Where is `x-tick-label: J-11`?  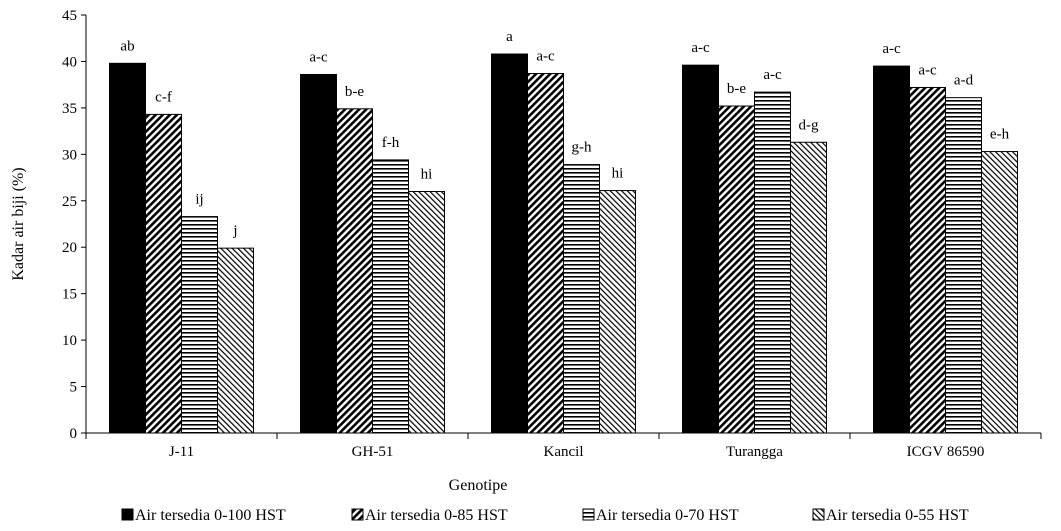 x-tick-label: J-11 is located at coordinates (181, 452).